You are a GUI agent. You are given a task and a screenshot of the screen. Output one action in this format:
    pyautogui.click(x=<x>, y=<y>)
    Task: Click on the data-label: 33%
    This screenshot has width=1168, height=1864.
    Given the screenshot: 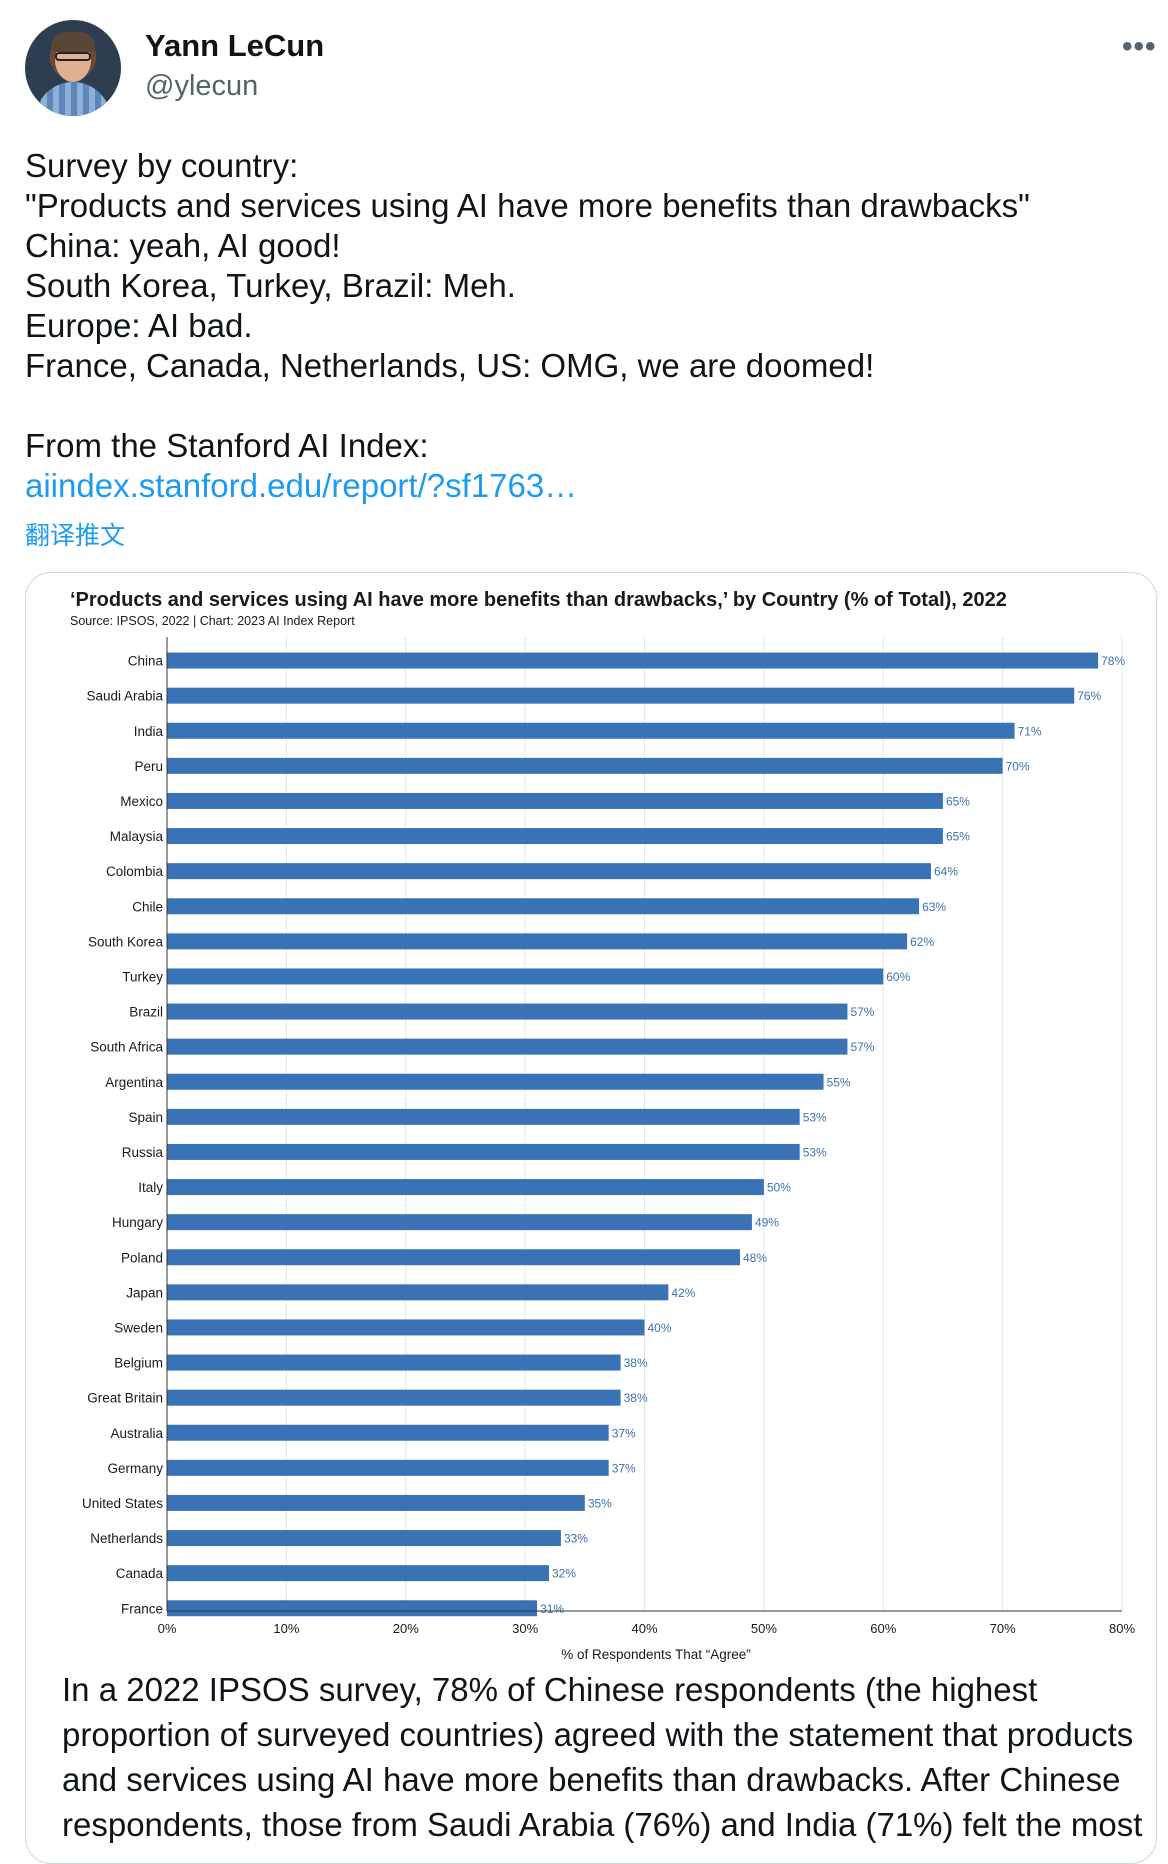 What is the action you would take?
    pyautogui.click(x=576, y=1539)
    